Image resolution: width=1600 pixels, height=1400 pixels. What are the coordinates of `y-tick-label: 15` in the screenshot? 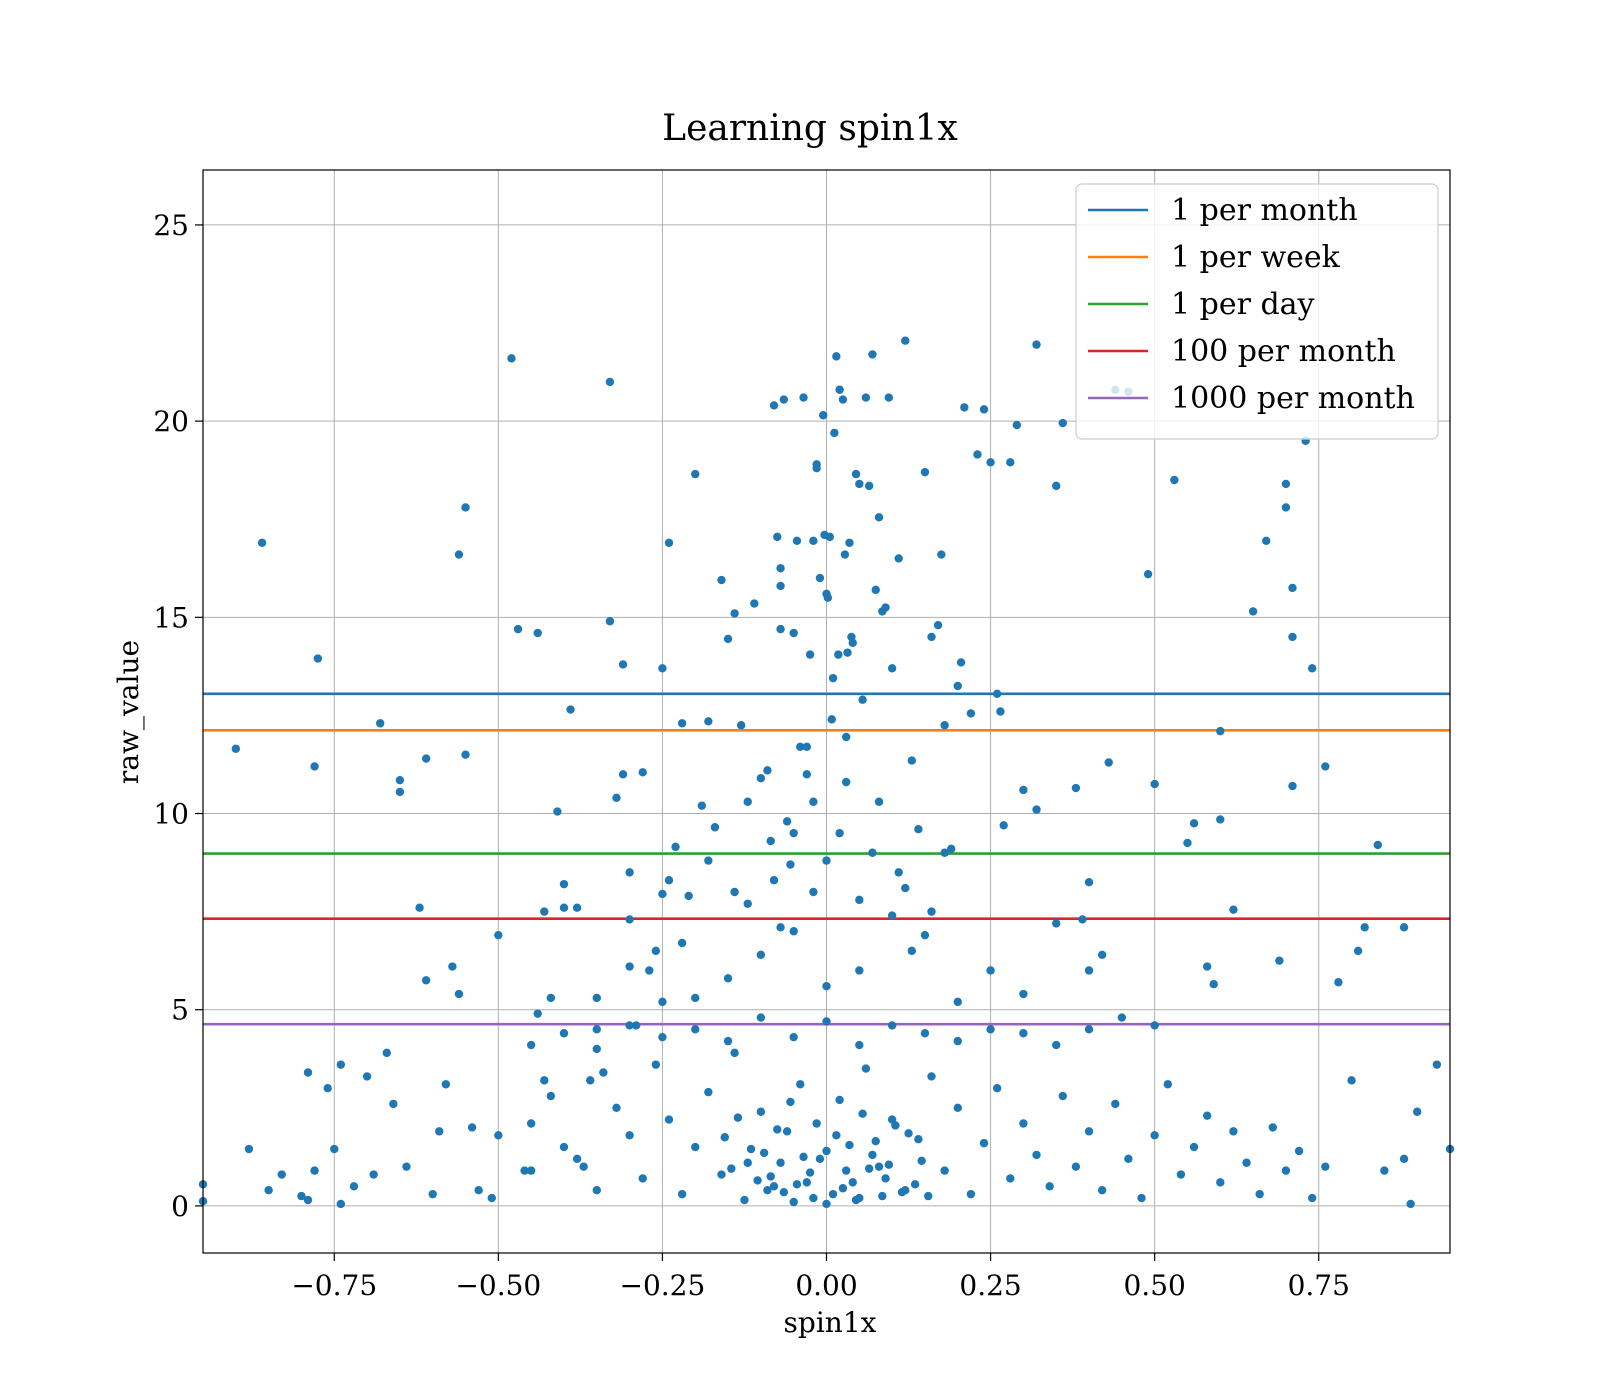 It's located at (171, 617).